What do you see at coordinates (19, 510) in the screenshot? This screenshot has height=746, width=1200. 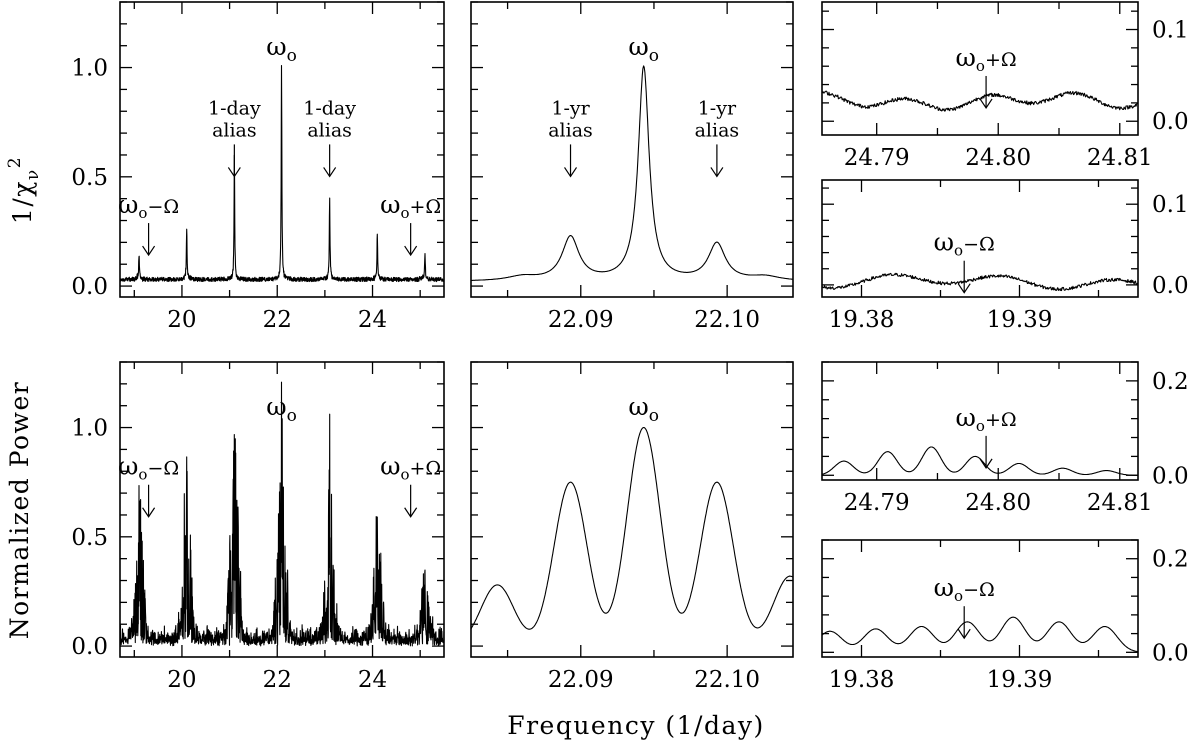 I see `bottom-row-y-axis-title: Normalized Power` at bounding box center [19, 510].